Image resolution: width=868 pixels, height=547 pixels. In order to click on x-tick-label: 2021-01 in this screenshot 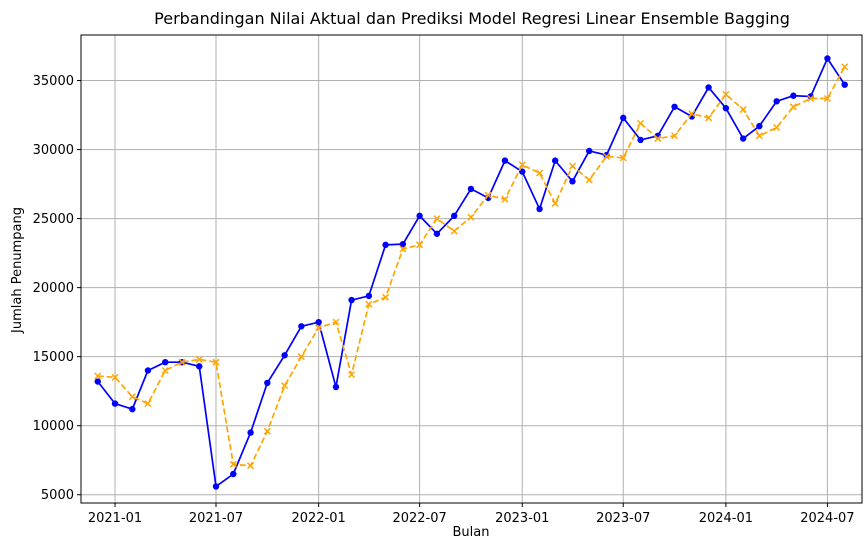, I will do `click(115, 518)`.